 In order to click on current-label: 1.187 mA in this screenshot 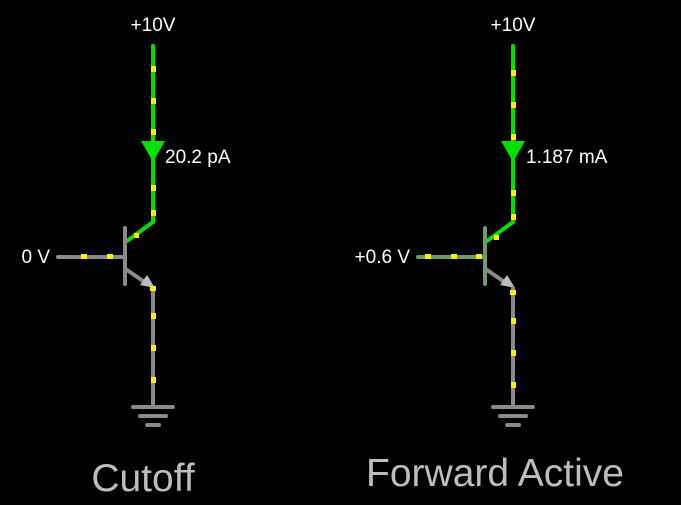, I will do `click(567, 157)`.